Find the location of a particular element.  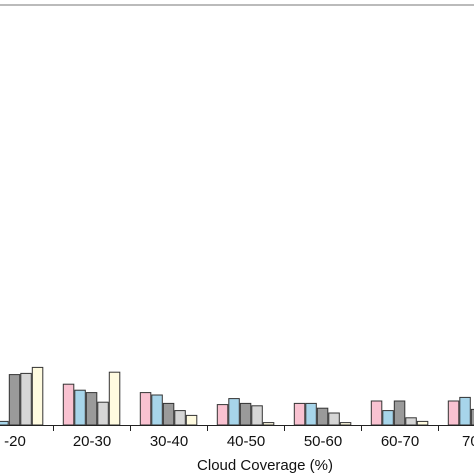

bars-layer is located at coordinates (237, 396).